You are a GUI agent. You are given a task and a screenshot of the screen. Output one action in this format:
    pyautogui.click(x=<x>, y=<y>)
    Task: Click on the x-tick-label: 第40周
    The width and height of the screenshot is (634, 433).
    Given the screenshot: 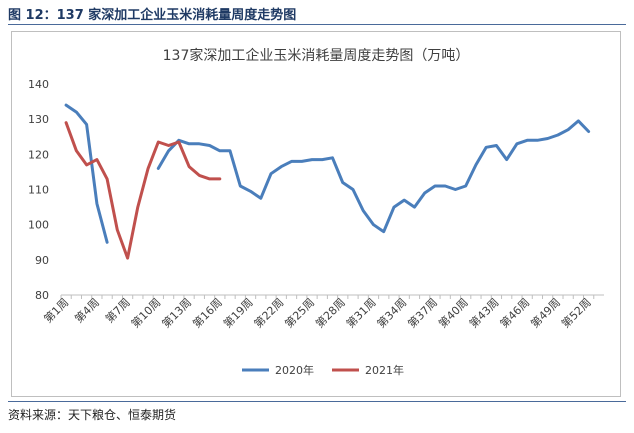 What is the action you would take?
    pyautogui.click(x=452, y=312)
    